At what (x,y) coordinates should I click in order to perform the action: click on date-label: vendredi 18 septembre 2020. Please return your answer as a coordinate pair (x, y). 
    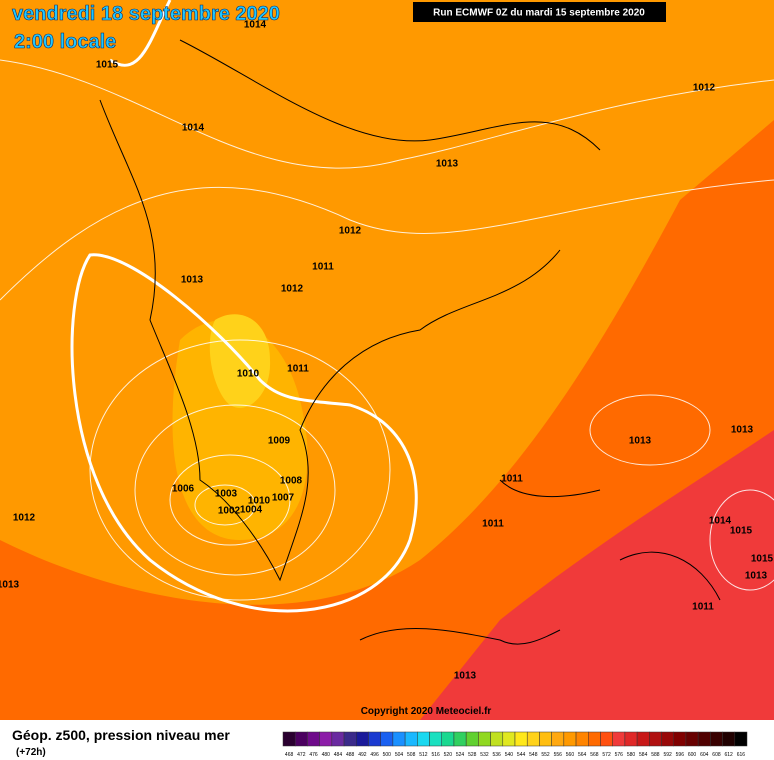
    Looking at the image, I should click on (146, 14).